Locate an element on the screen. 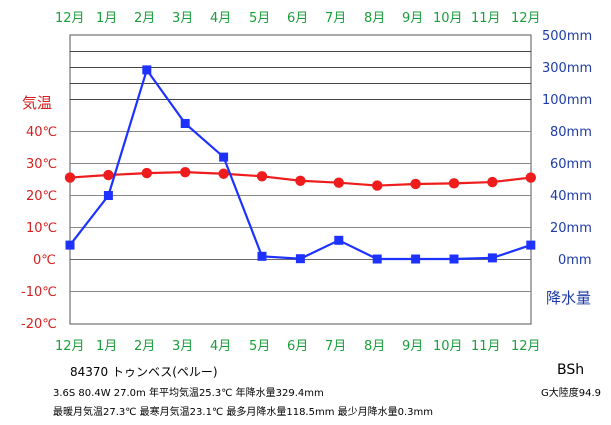  precip-tick-label: 40mm is located at coordinates (571, 196).